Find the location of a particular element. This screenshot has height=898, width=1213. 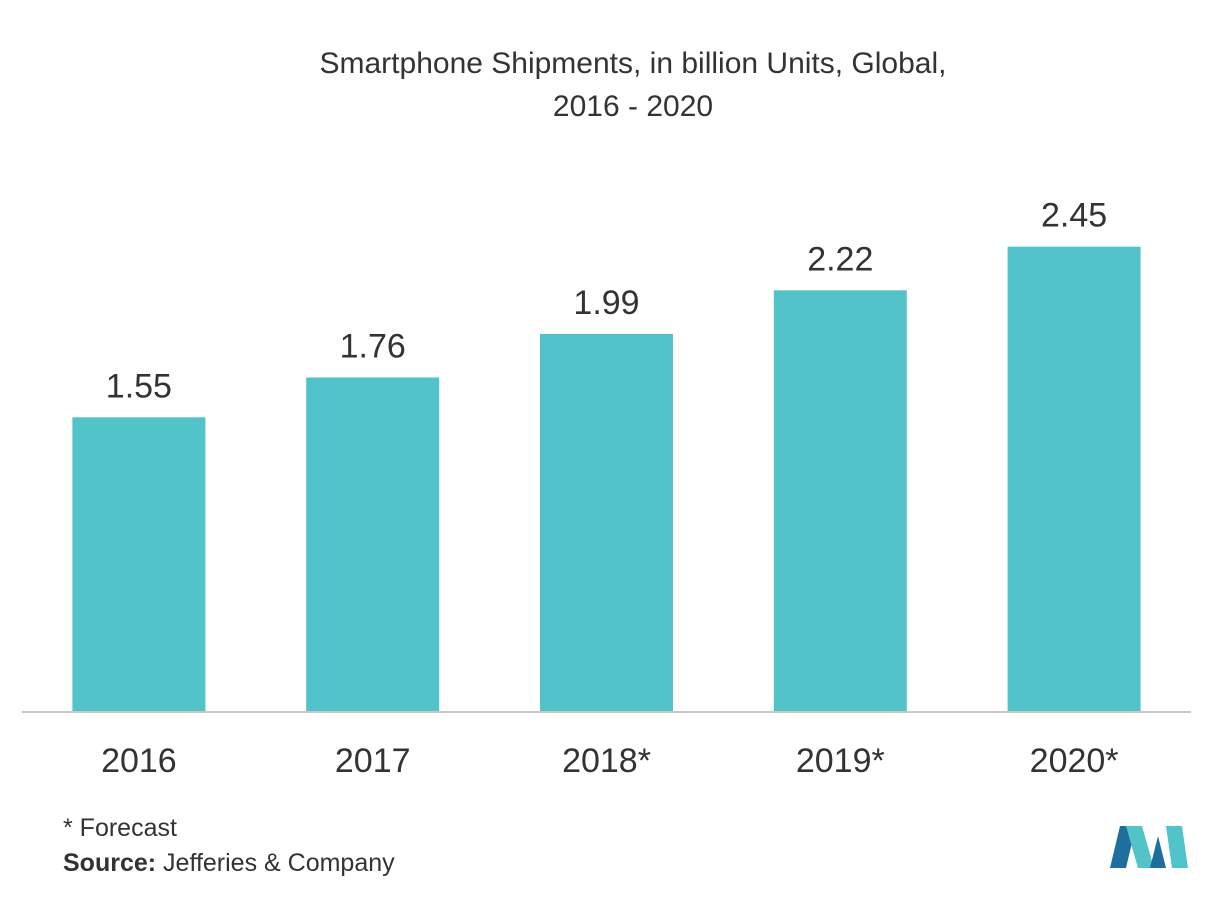

x-tick-label: 2016 is located at coordinates (139, 761).